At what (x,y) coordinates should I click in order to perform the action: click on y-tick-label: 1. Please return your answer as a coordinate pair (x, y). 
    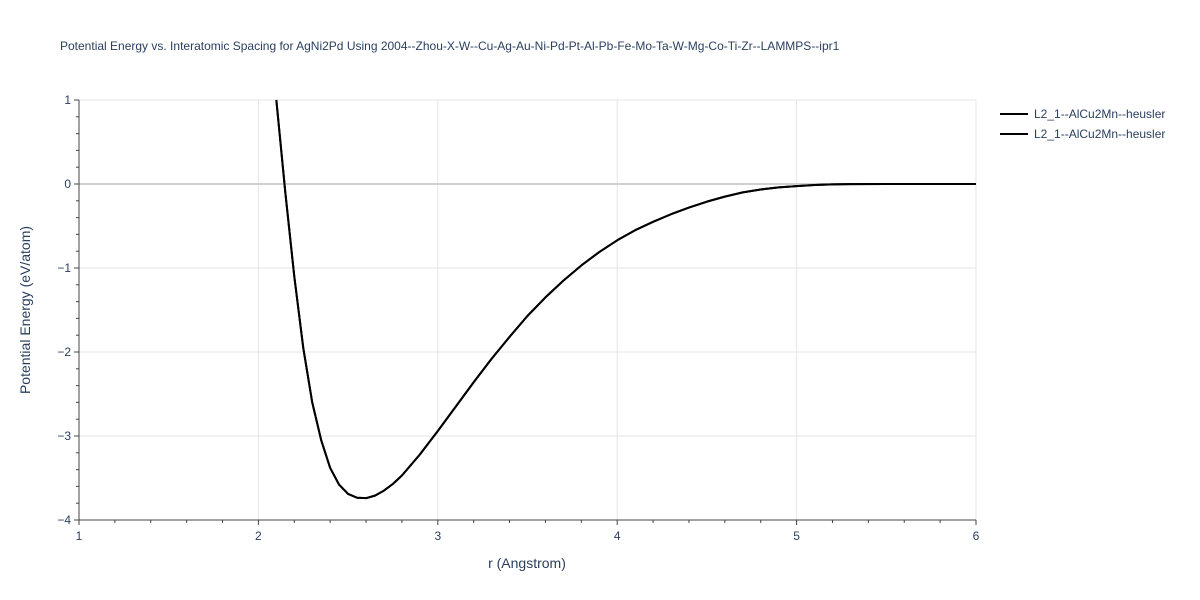
    Looking at the image, I should click on (67, 100).